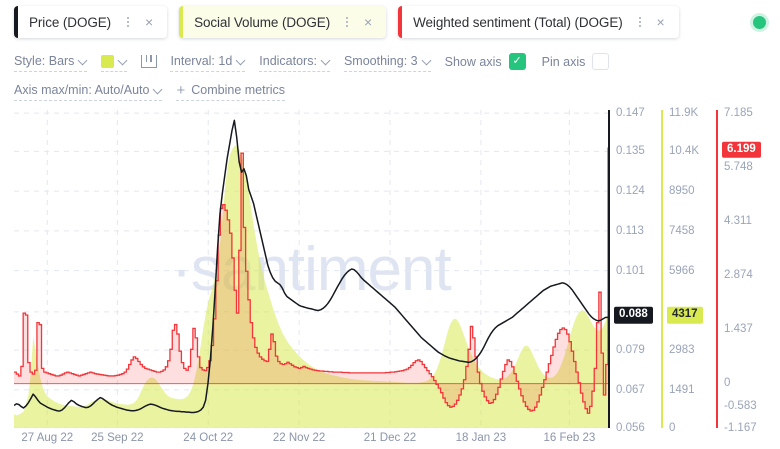 This screenshot has height=449, width=780. Describe the element at coordinates (682, 270) in the screenshot. I see `axis-tick-label: 5966` at that location.